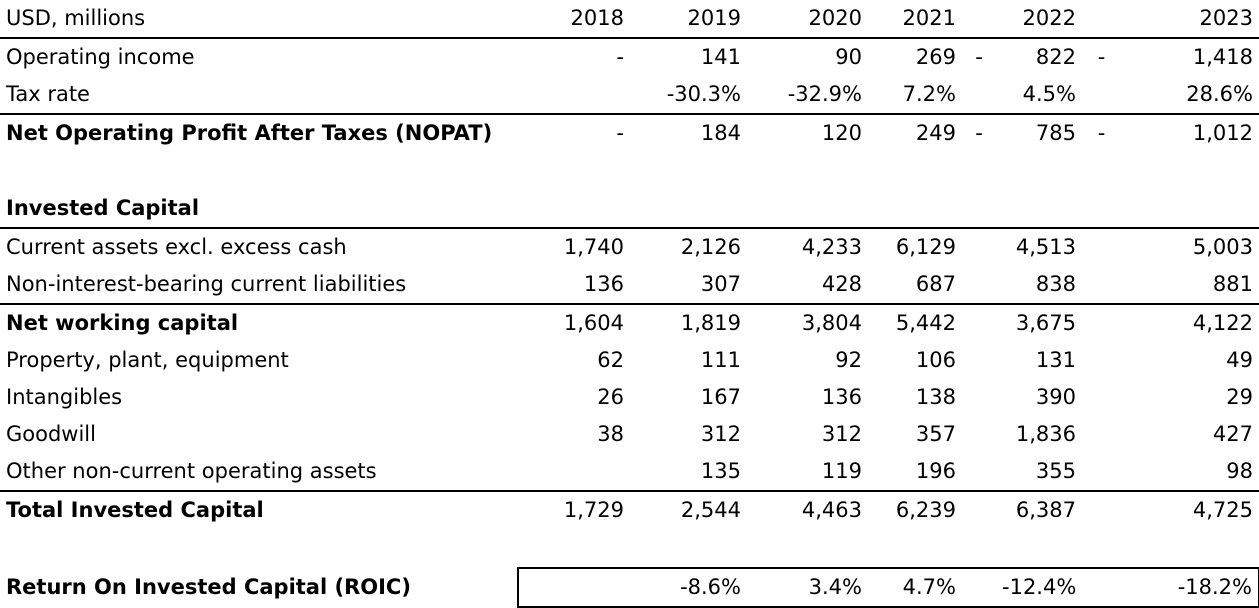 This screenshot has width=1259, height=608. What do you see at coordinates (1055, 57) in the screenshot?
I see `cell-2022: 822` at bounding box center [1055, 57].